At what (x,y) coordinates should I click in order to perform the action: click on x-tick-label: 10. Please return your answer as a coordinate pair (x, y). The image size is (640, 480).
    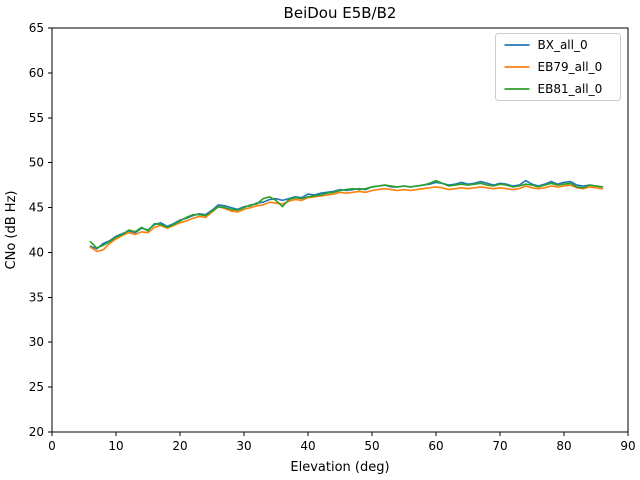
    Looking at the image, I should click on (115, 446).